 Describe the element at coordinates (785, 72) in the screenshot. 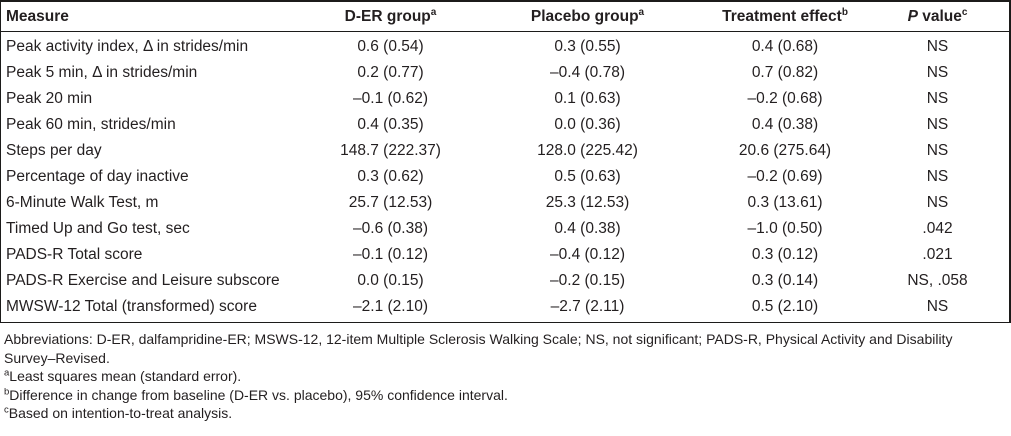

I see `treatment-effect-value-cell: 0.7 (0.82)` at that location.